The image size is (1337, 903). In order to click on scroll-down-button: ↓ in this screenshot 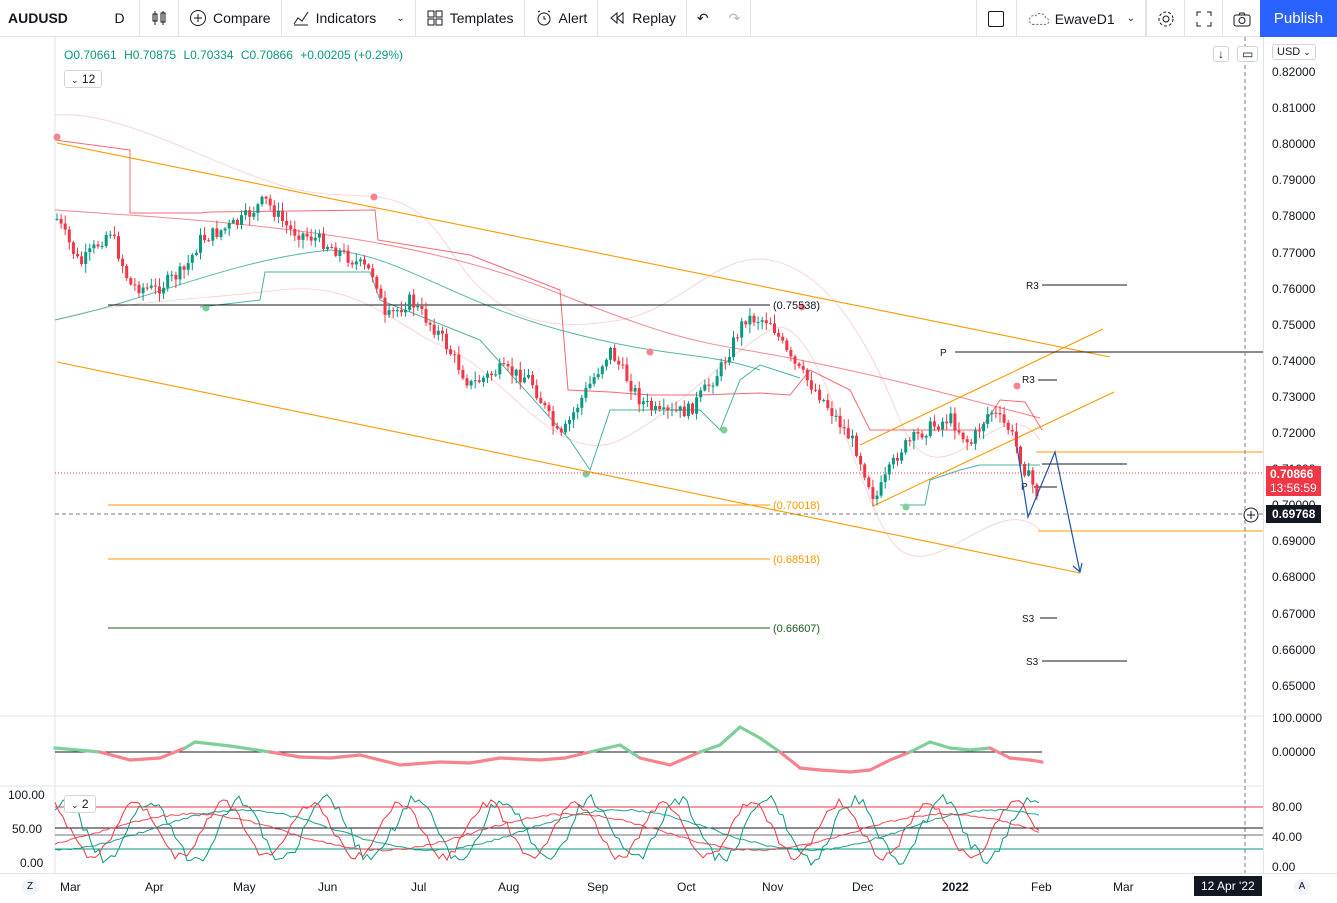, I will do `click(1221, 54)`.